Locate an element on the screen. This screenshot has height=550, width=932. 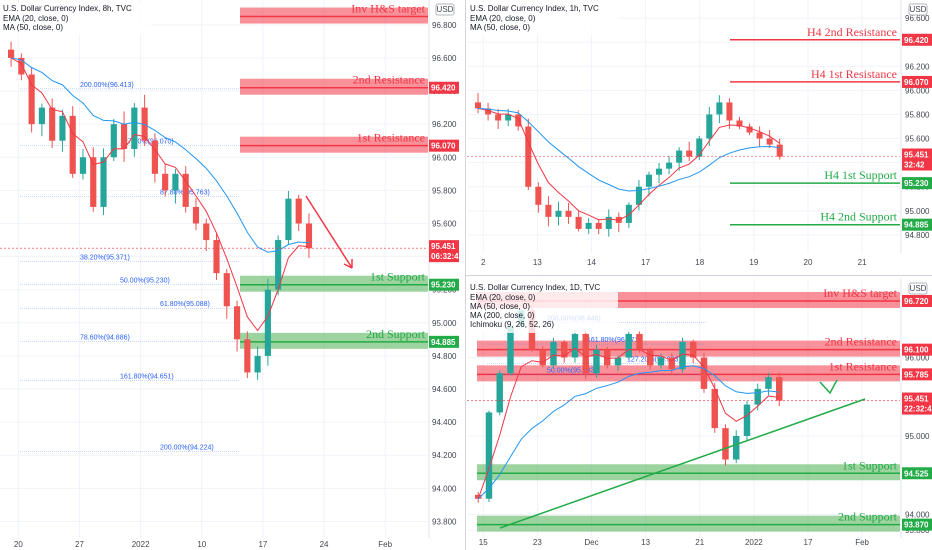
x-tick-label: 2 is located at coordinates (483, 262).